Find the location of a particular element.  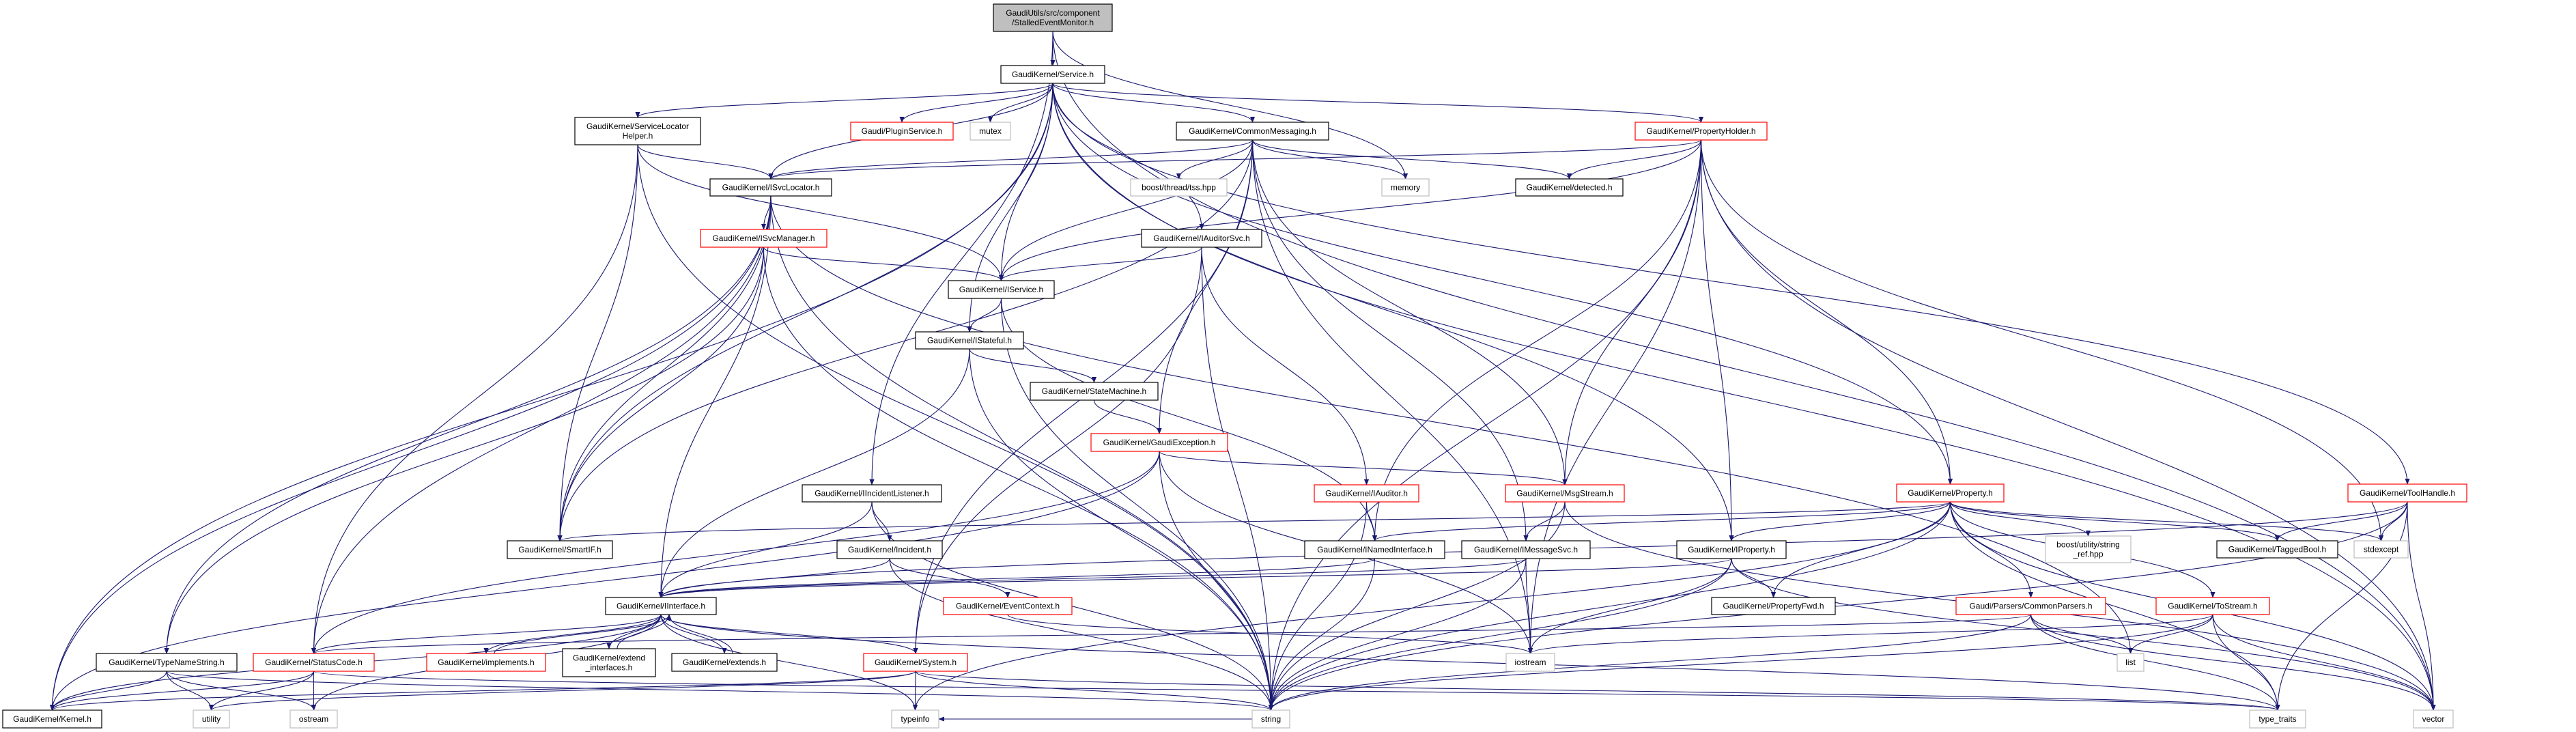

node-imsgsvc: GaudiKernel/IMessageSvc.h is located at coordinates (1526, 549).